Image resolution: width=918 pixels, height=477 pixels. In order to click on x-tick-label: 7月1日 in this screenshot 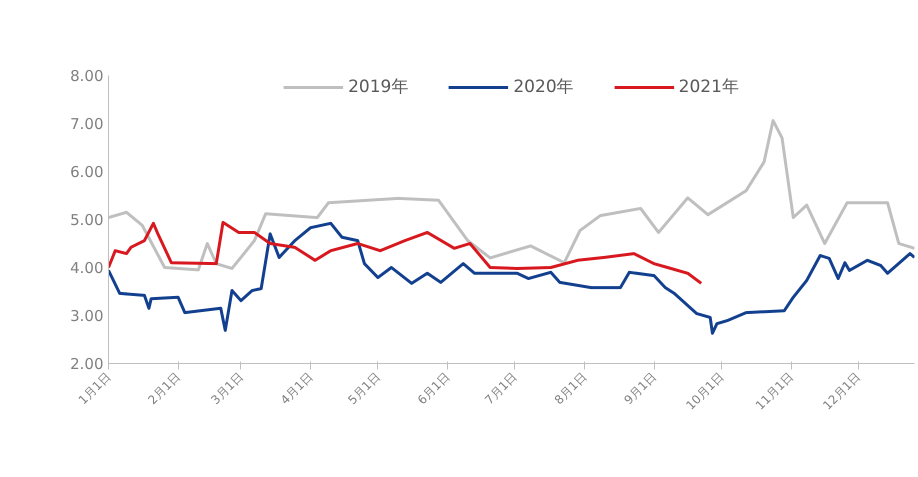, I will do `click(501, 389)`.